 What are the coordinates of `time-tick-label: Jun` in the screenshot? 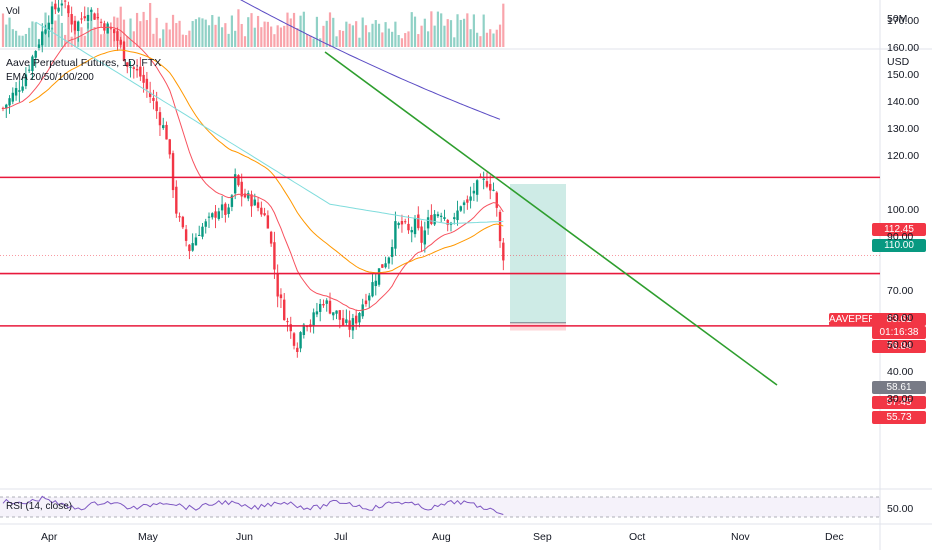 It's located at (244, 537).